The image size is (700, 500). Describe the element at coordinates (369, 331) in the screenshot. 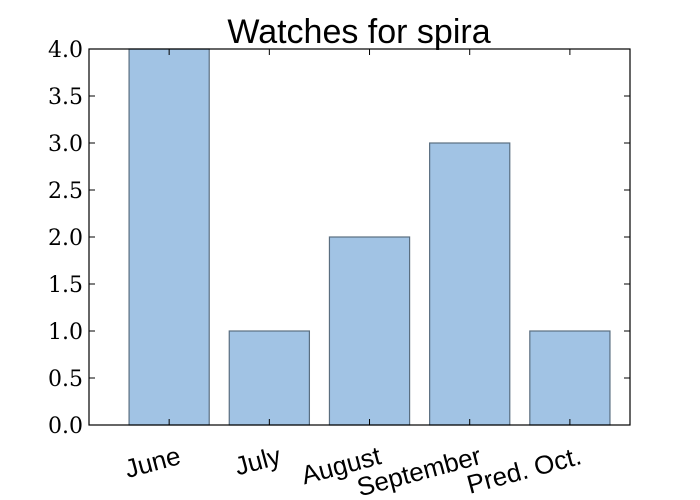

I see `bar-august` at that location.